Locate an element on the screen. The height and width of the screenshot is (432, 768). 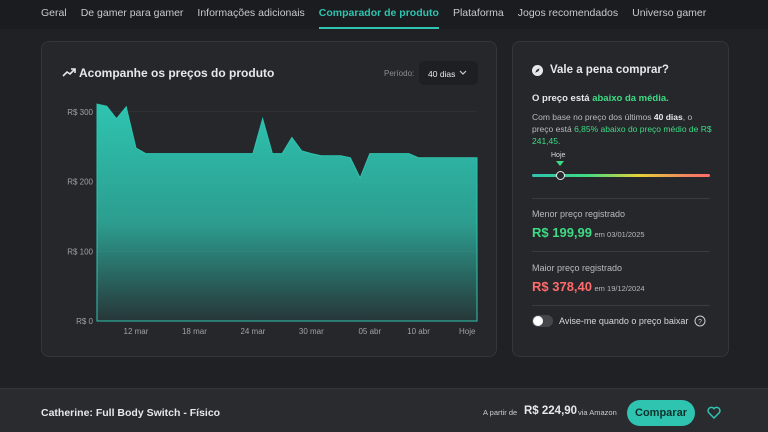
product-name: Catherine: Full Body Switch - Físico is located at coordinates (131, 413).